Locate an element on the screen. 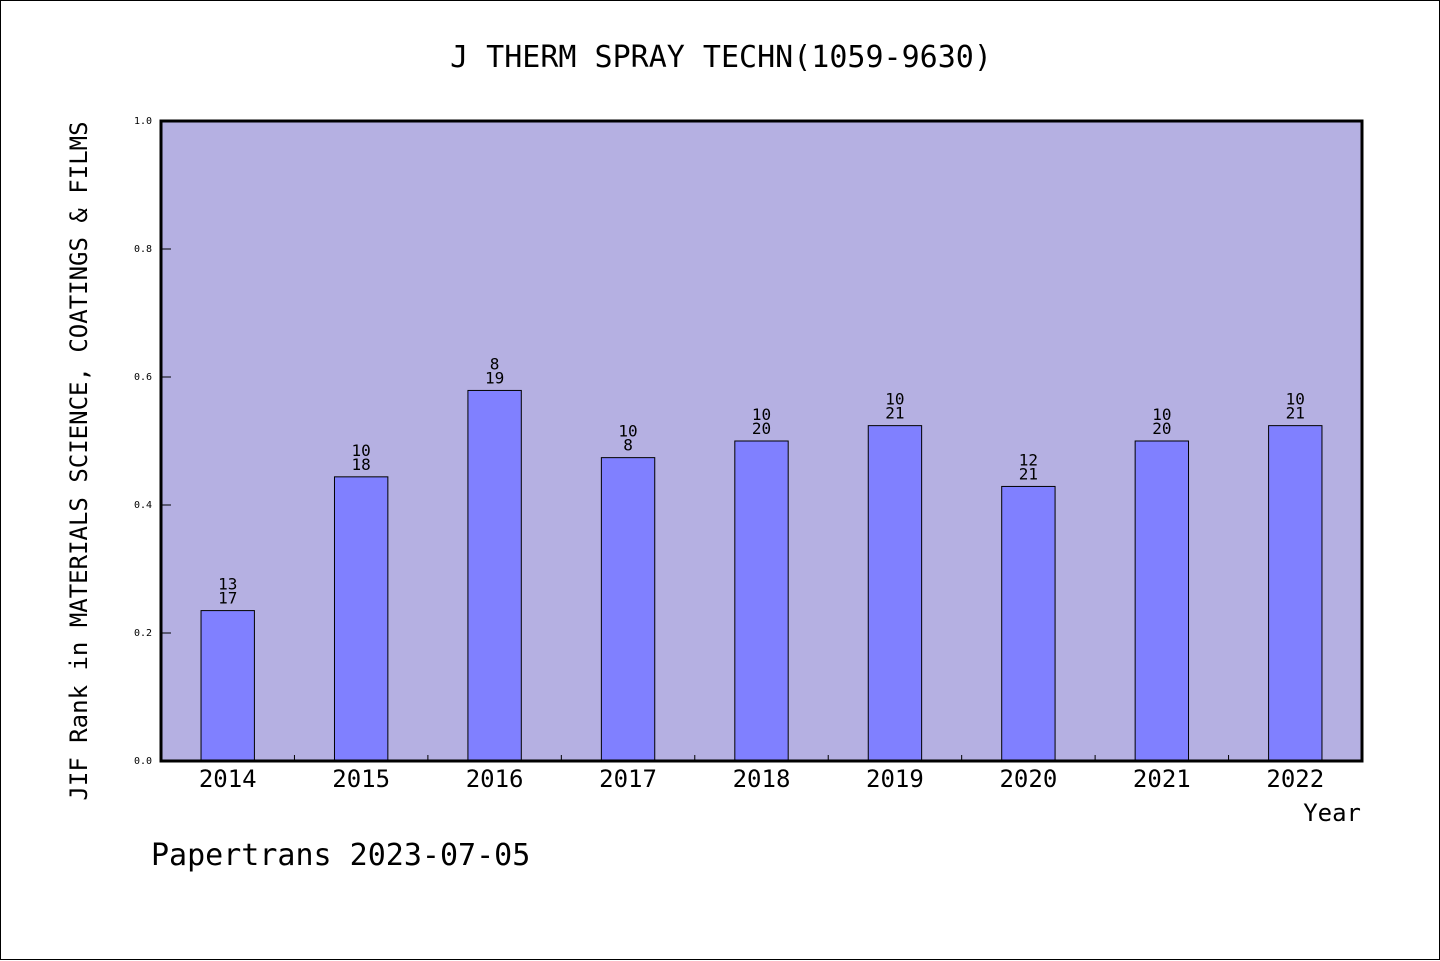 The image size is (1440, 961). bar-total-2018: 20 is located at coordinates (761, 428).